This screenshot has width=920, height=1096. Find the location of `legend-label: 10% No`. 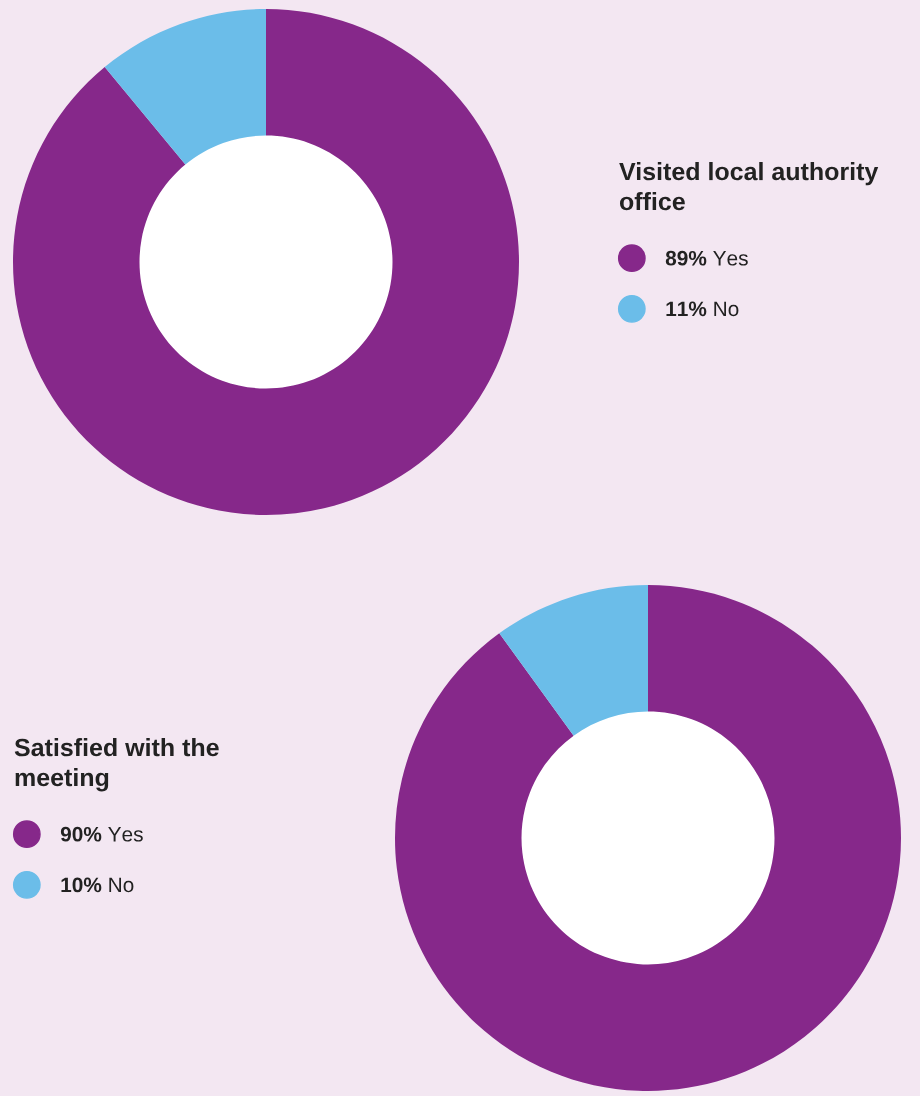

legend-label: 10% No is located at coordinates (97, 885).